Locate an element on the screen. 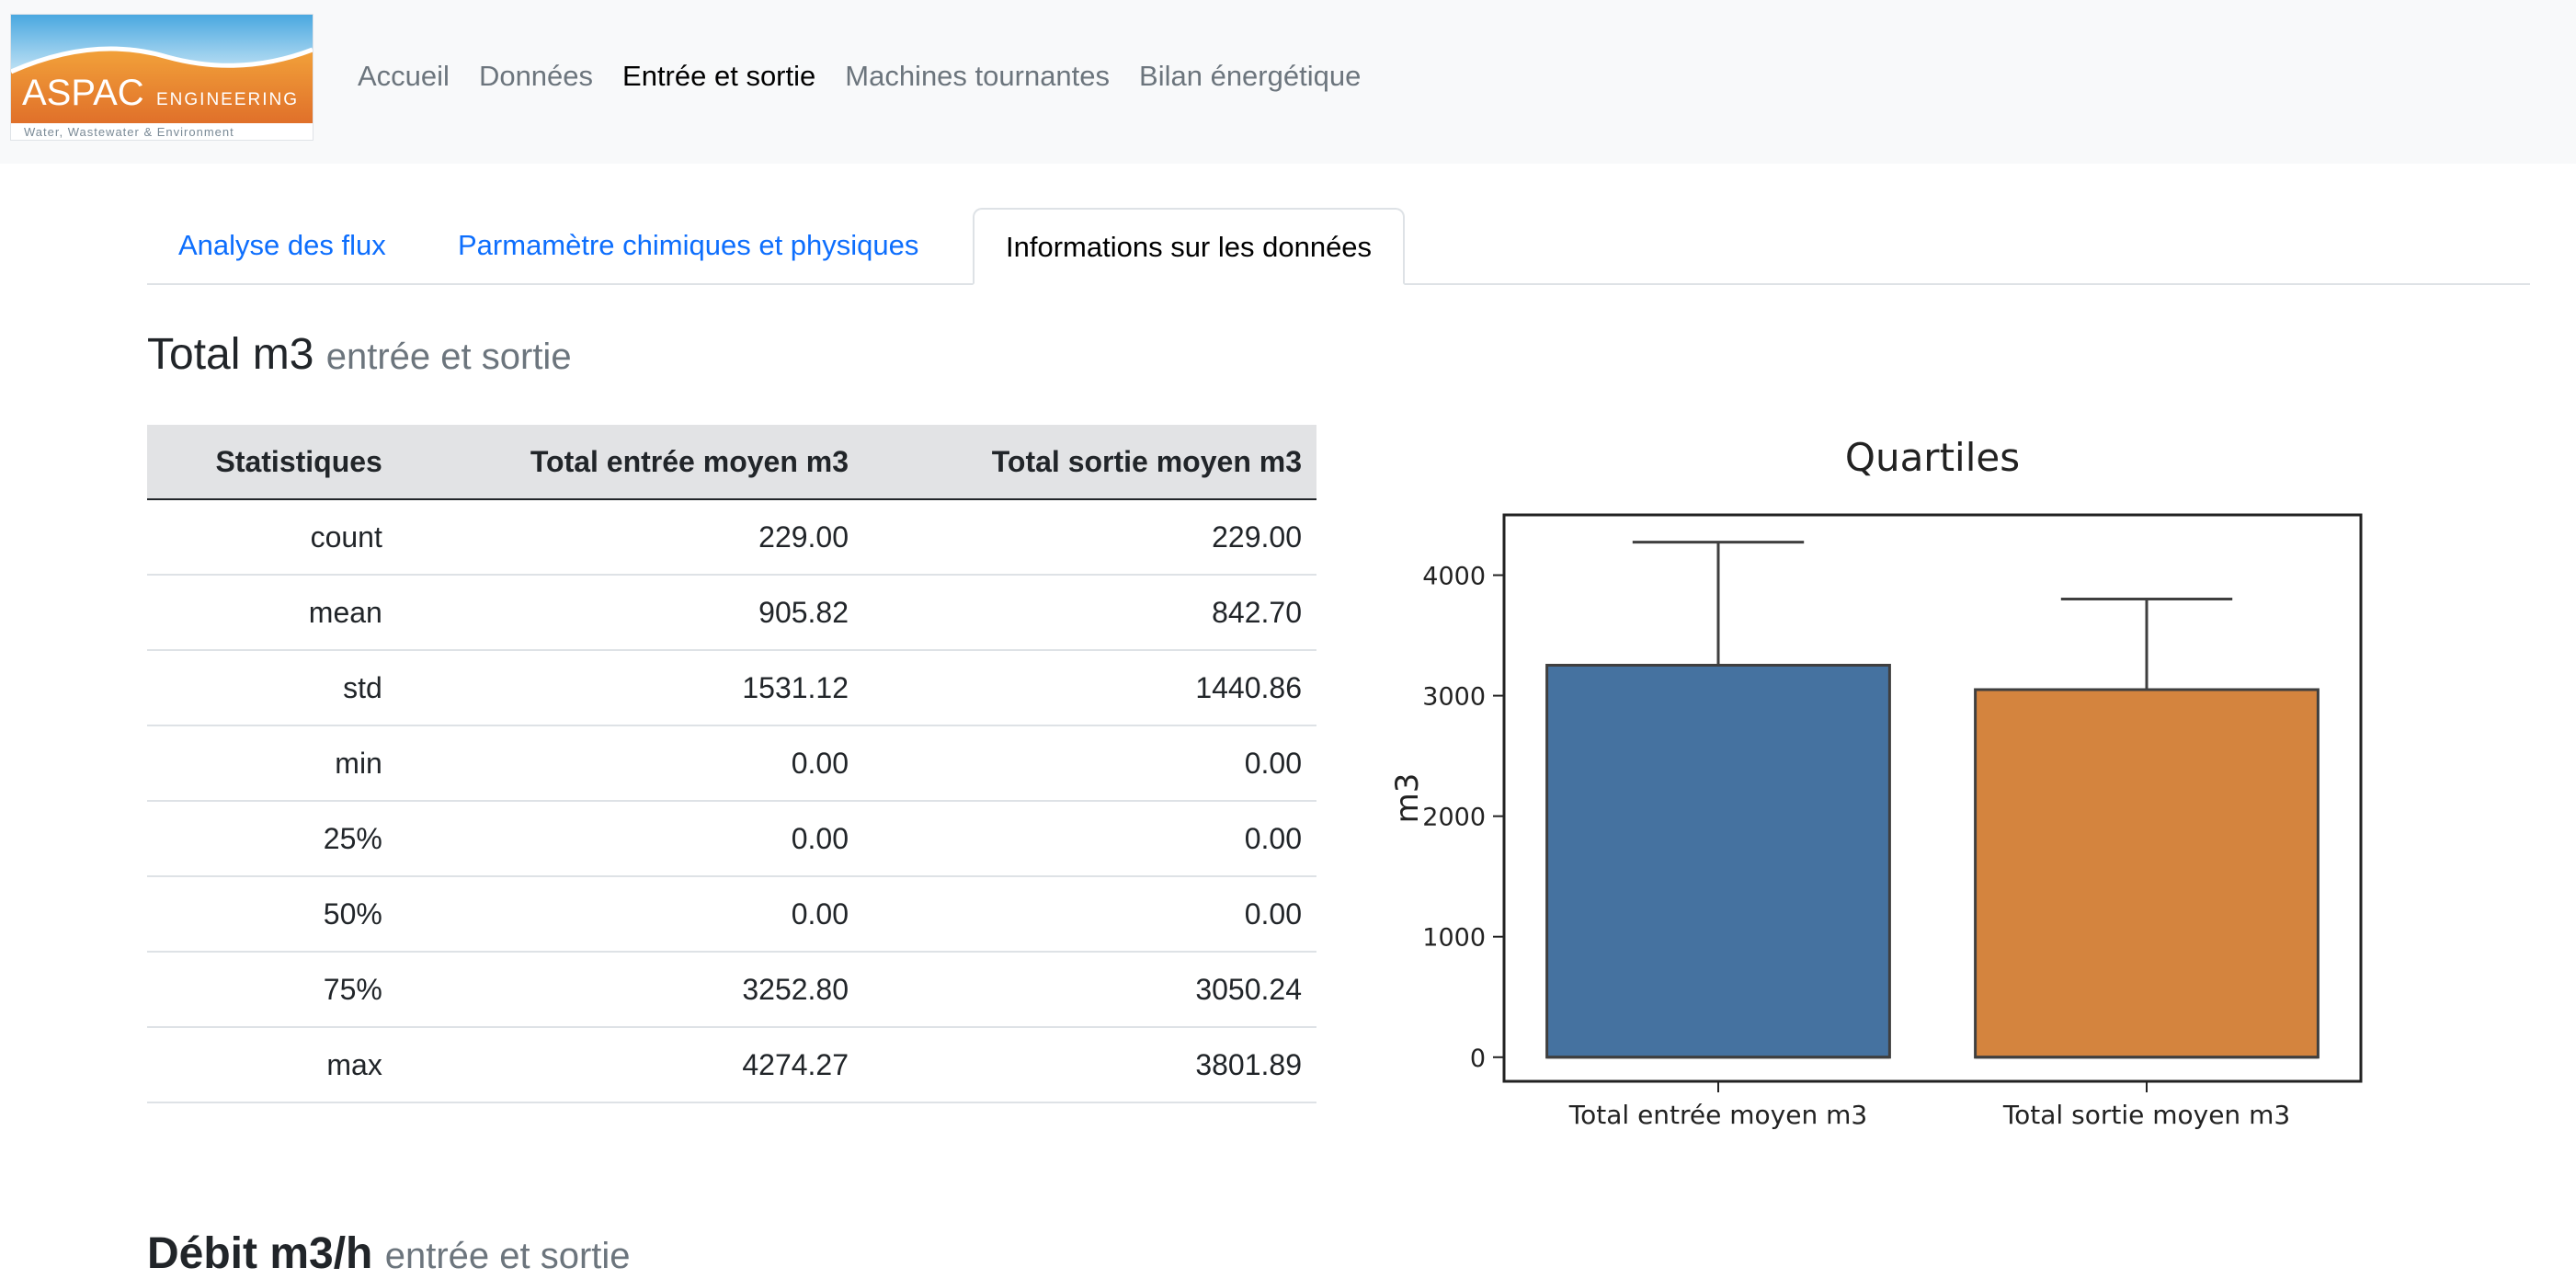 The image size is (2576, 1279). table-row: max 4274.27 3801.89 is located at coordinates (731, 1065).